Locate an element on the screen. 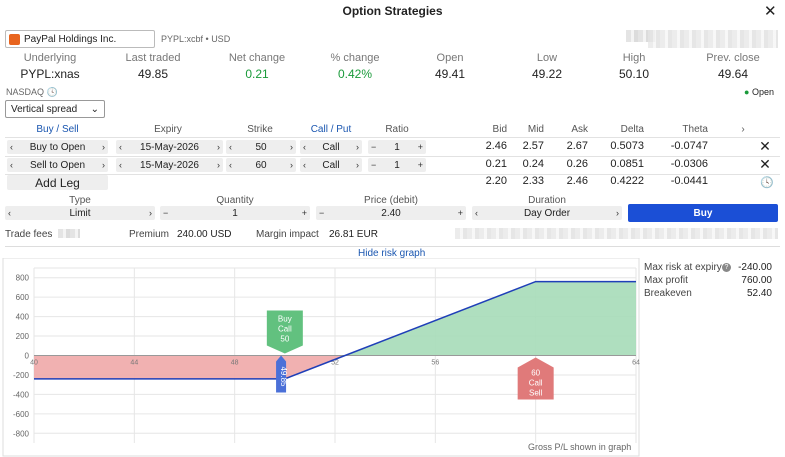 The image size is (785, 457). quantity-stepper: − 1 + is located at coordinates (235, 213).